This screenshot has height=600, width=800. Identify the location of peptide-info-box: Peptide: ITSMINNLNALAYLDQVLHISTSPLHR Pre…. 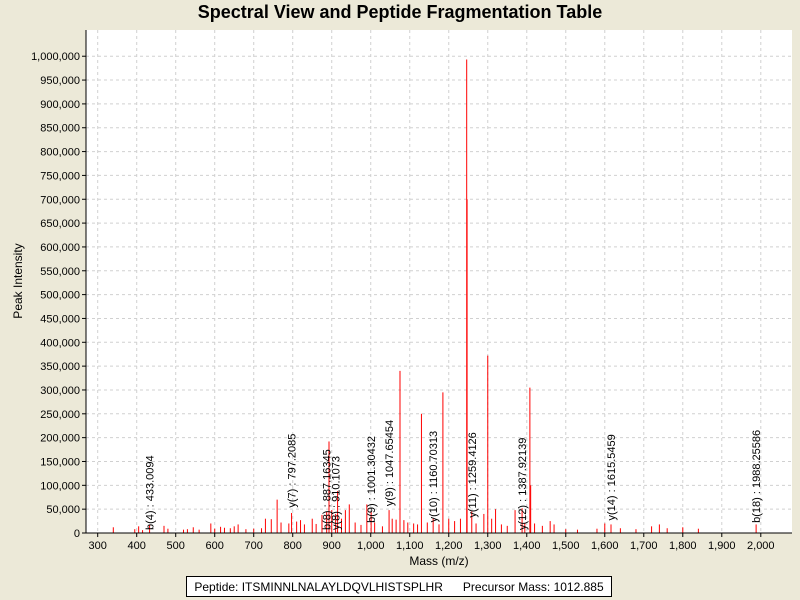
(399, 586).